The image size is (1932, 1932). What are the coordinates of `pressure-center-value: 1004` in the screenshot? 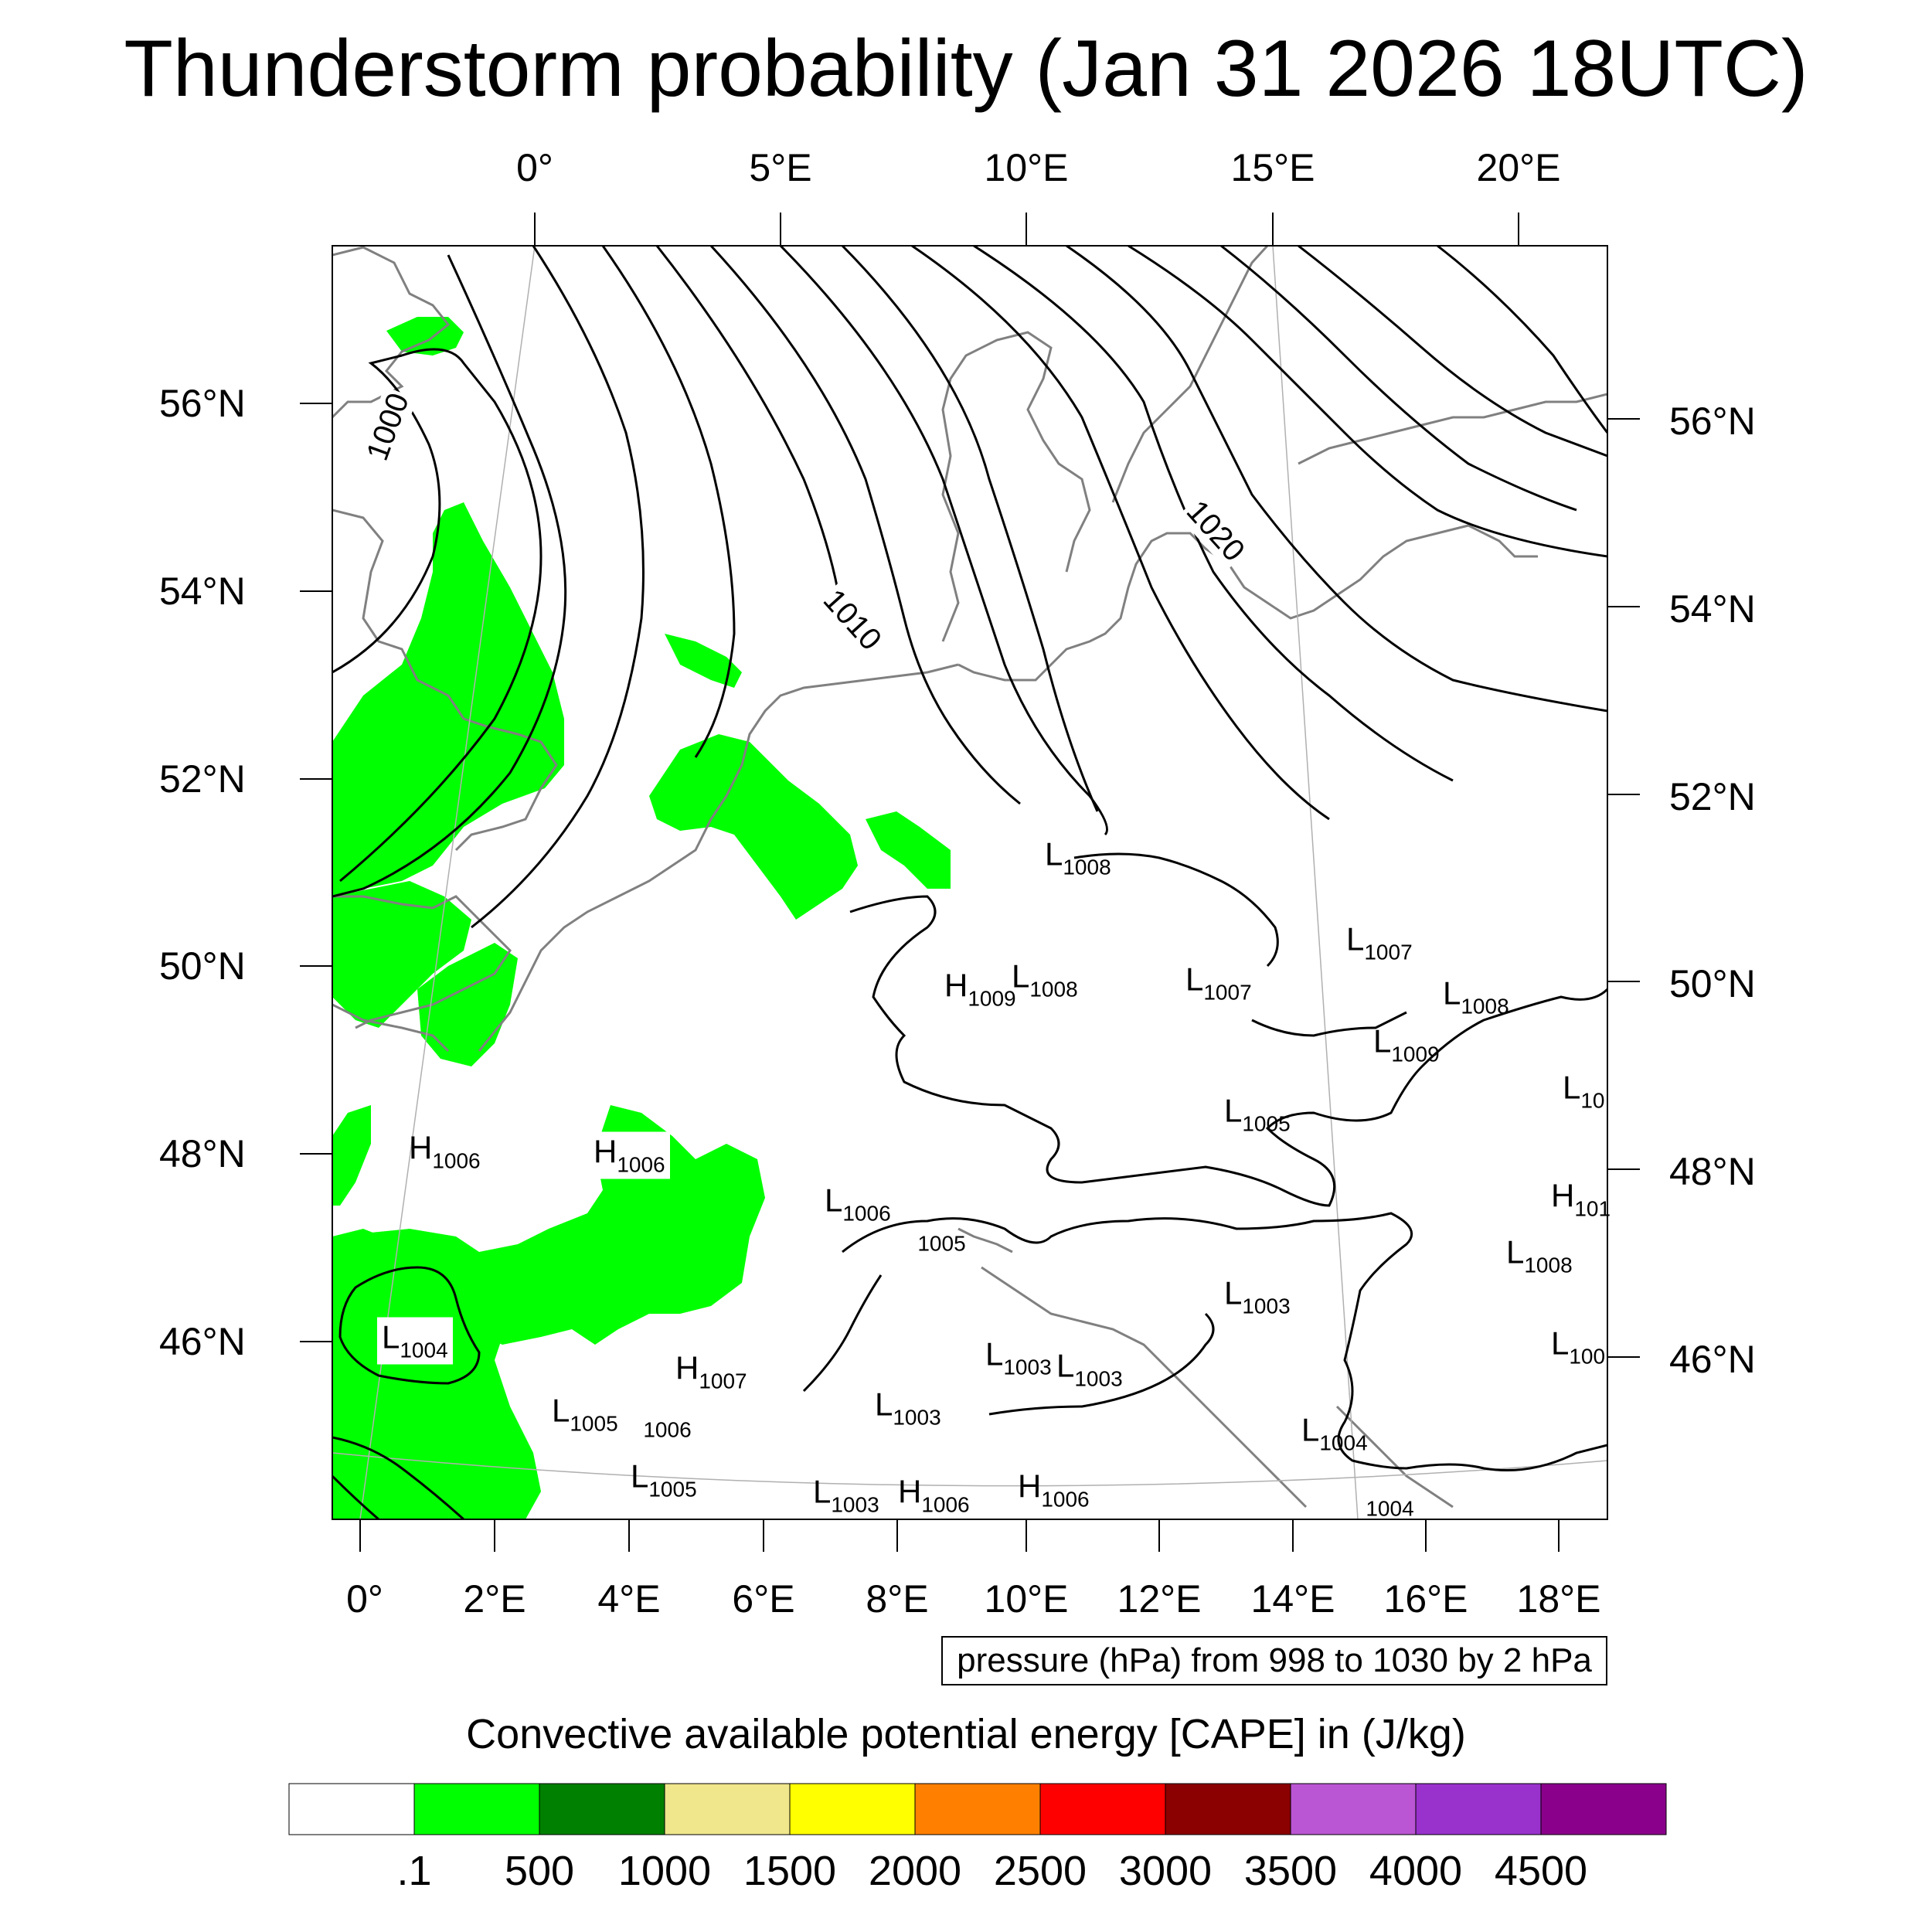 It's located at (1390, 1509).